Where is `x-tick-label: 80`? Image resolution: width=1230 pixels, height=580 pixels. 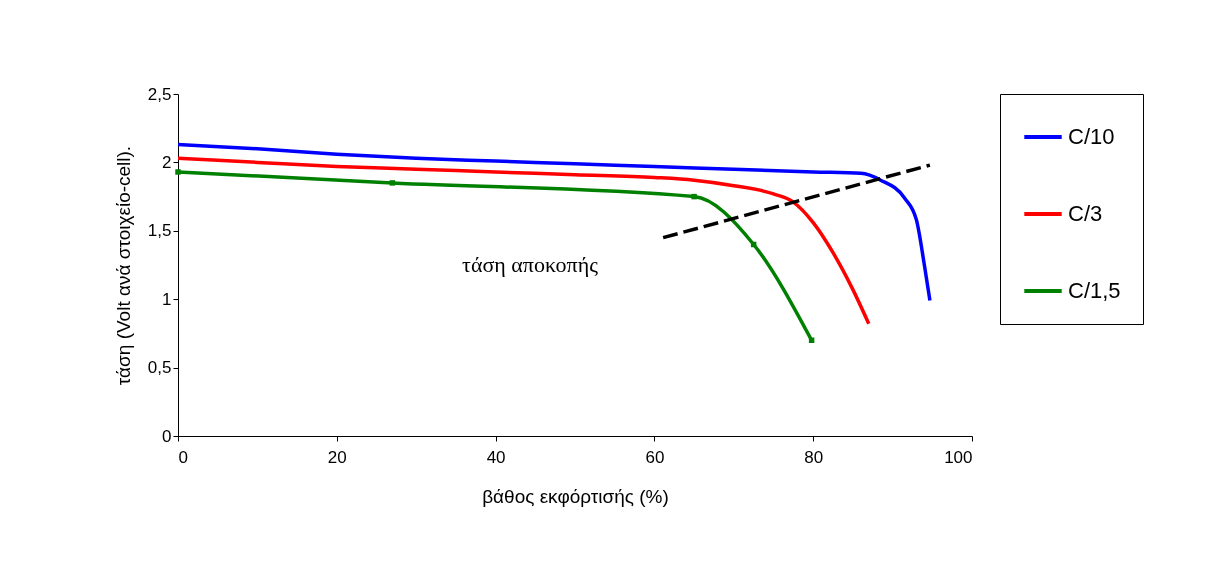
x-tick-label: 80 is located at coordinates (814, 457).